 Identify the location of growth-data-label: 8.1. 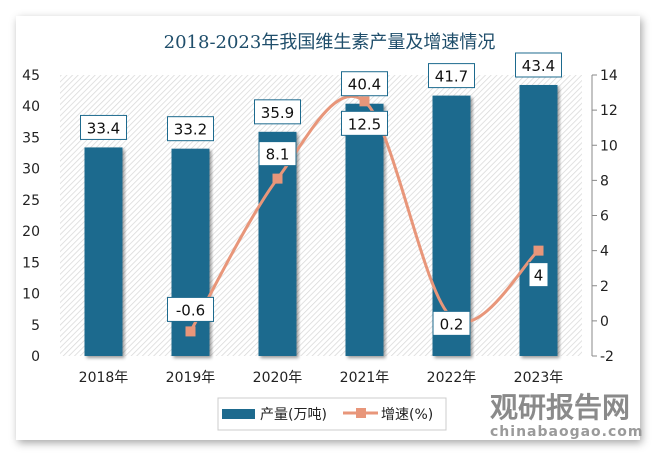
(278, 155).